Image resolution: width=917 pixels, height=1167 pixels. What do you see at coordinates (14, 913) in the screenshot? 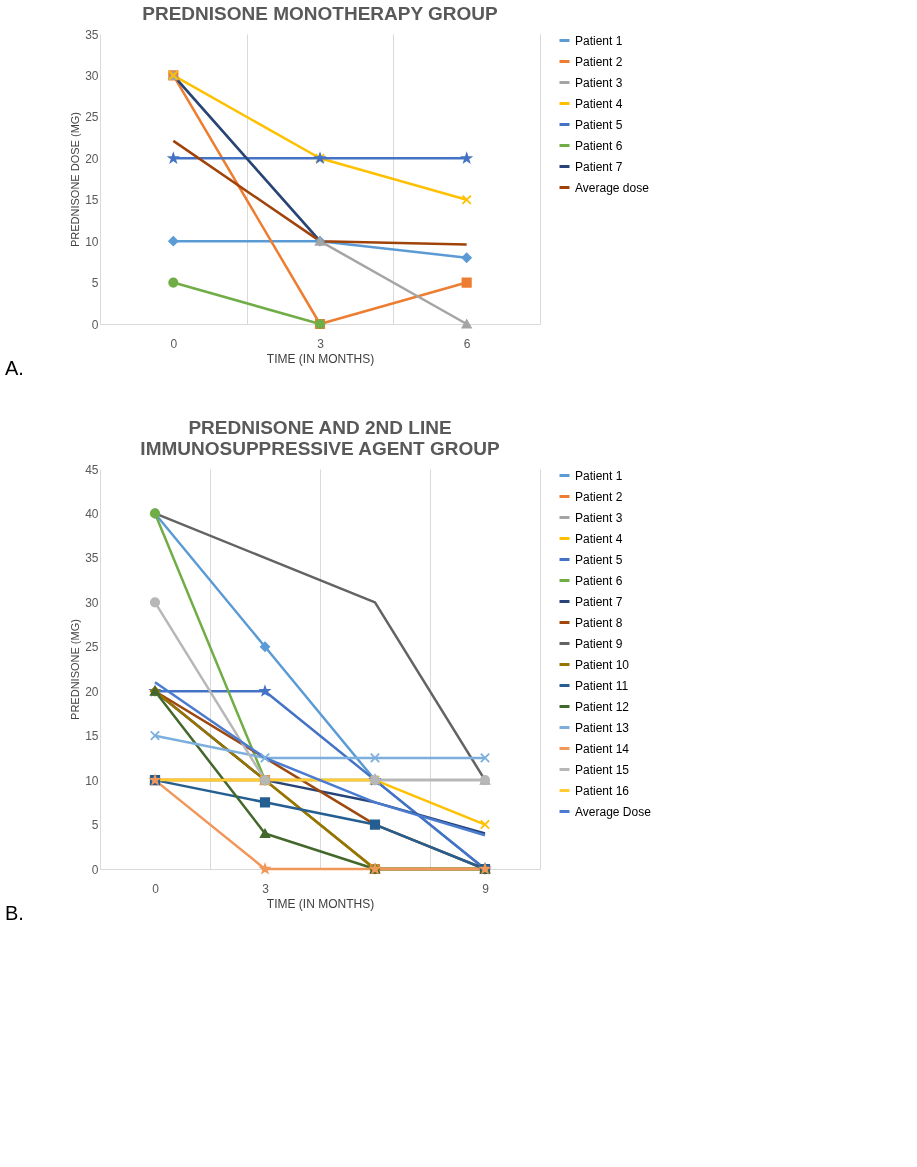
I see `text: B.` at bounding box center [14, 913].